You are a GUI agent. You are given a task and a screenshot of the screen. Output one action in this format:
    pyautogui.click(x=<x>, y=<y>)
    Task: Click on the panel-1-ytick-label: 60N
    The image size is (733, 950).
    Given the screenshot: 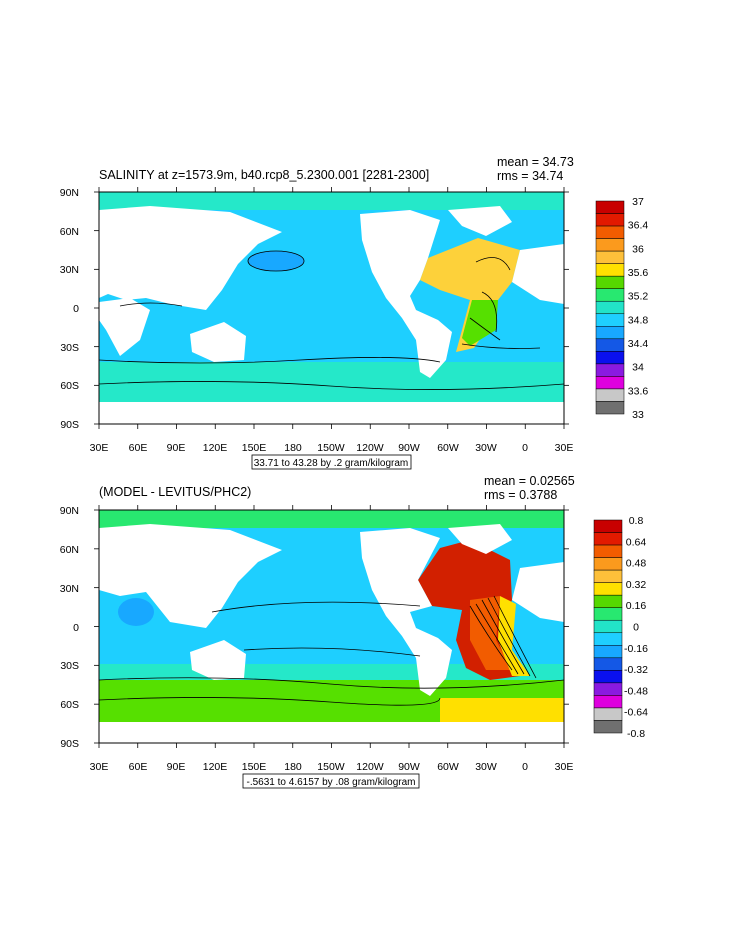 What is the action you would take?
    pyautogui.click(x=69, y=232)
    